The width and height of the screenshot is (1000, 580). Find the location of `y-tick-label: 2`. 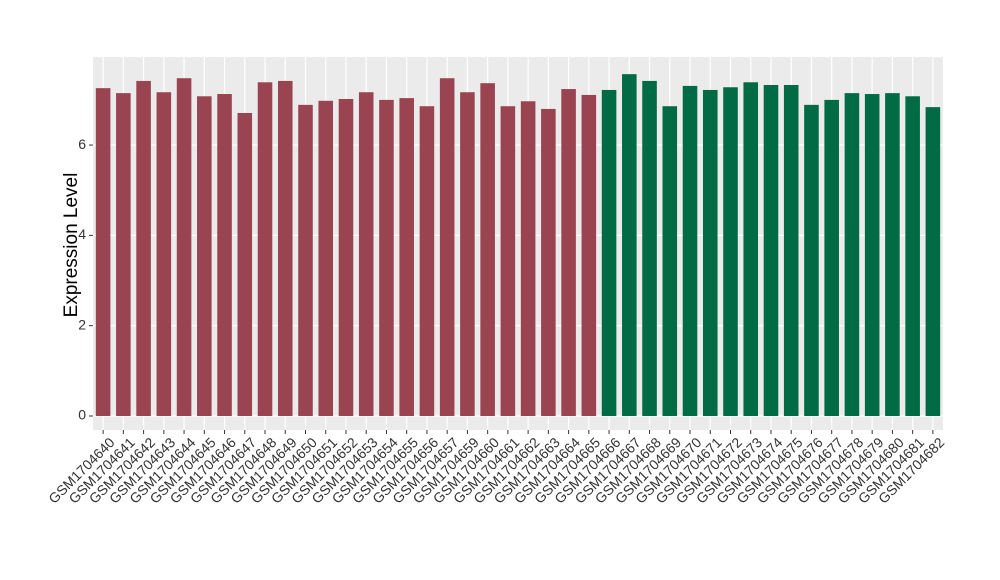

y-tick-label: 2 is located at coordinates (82, 324).